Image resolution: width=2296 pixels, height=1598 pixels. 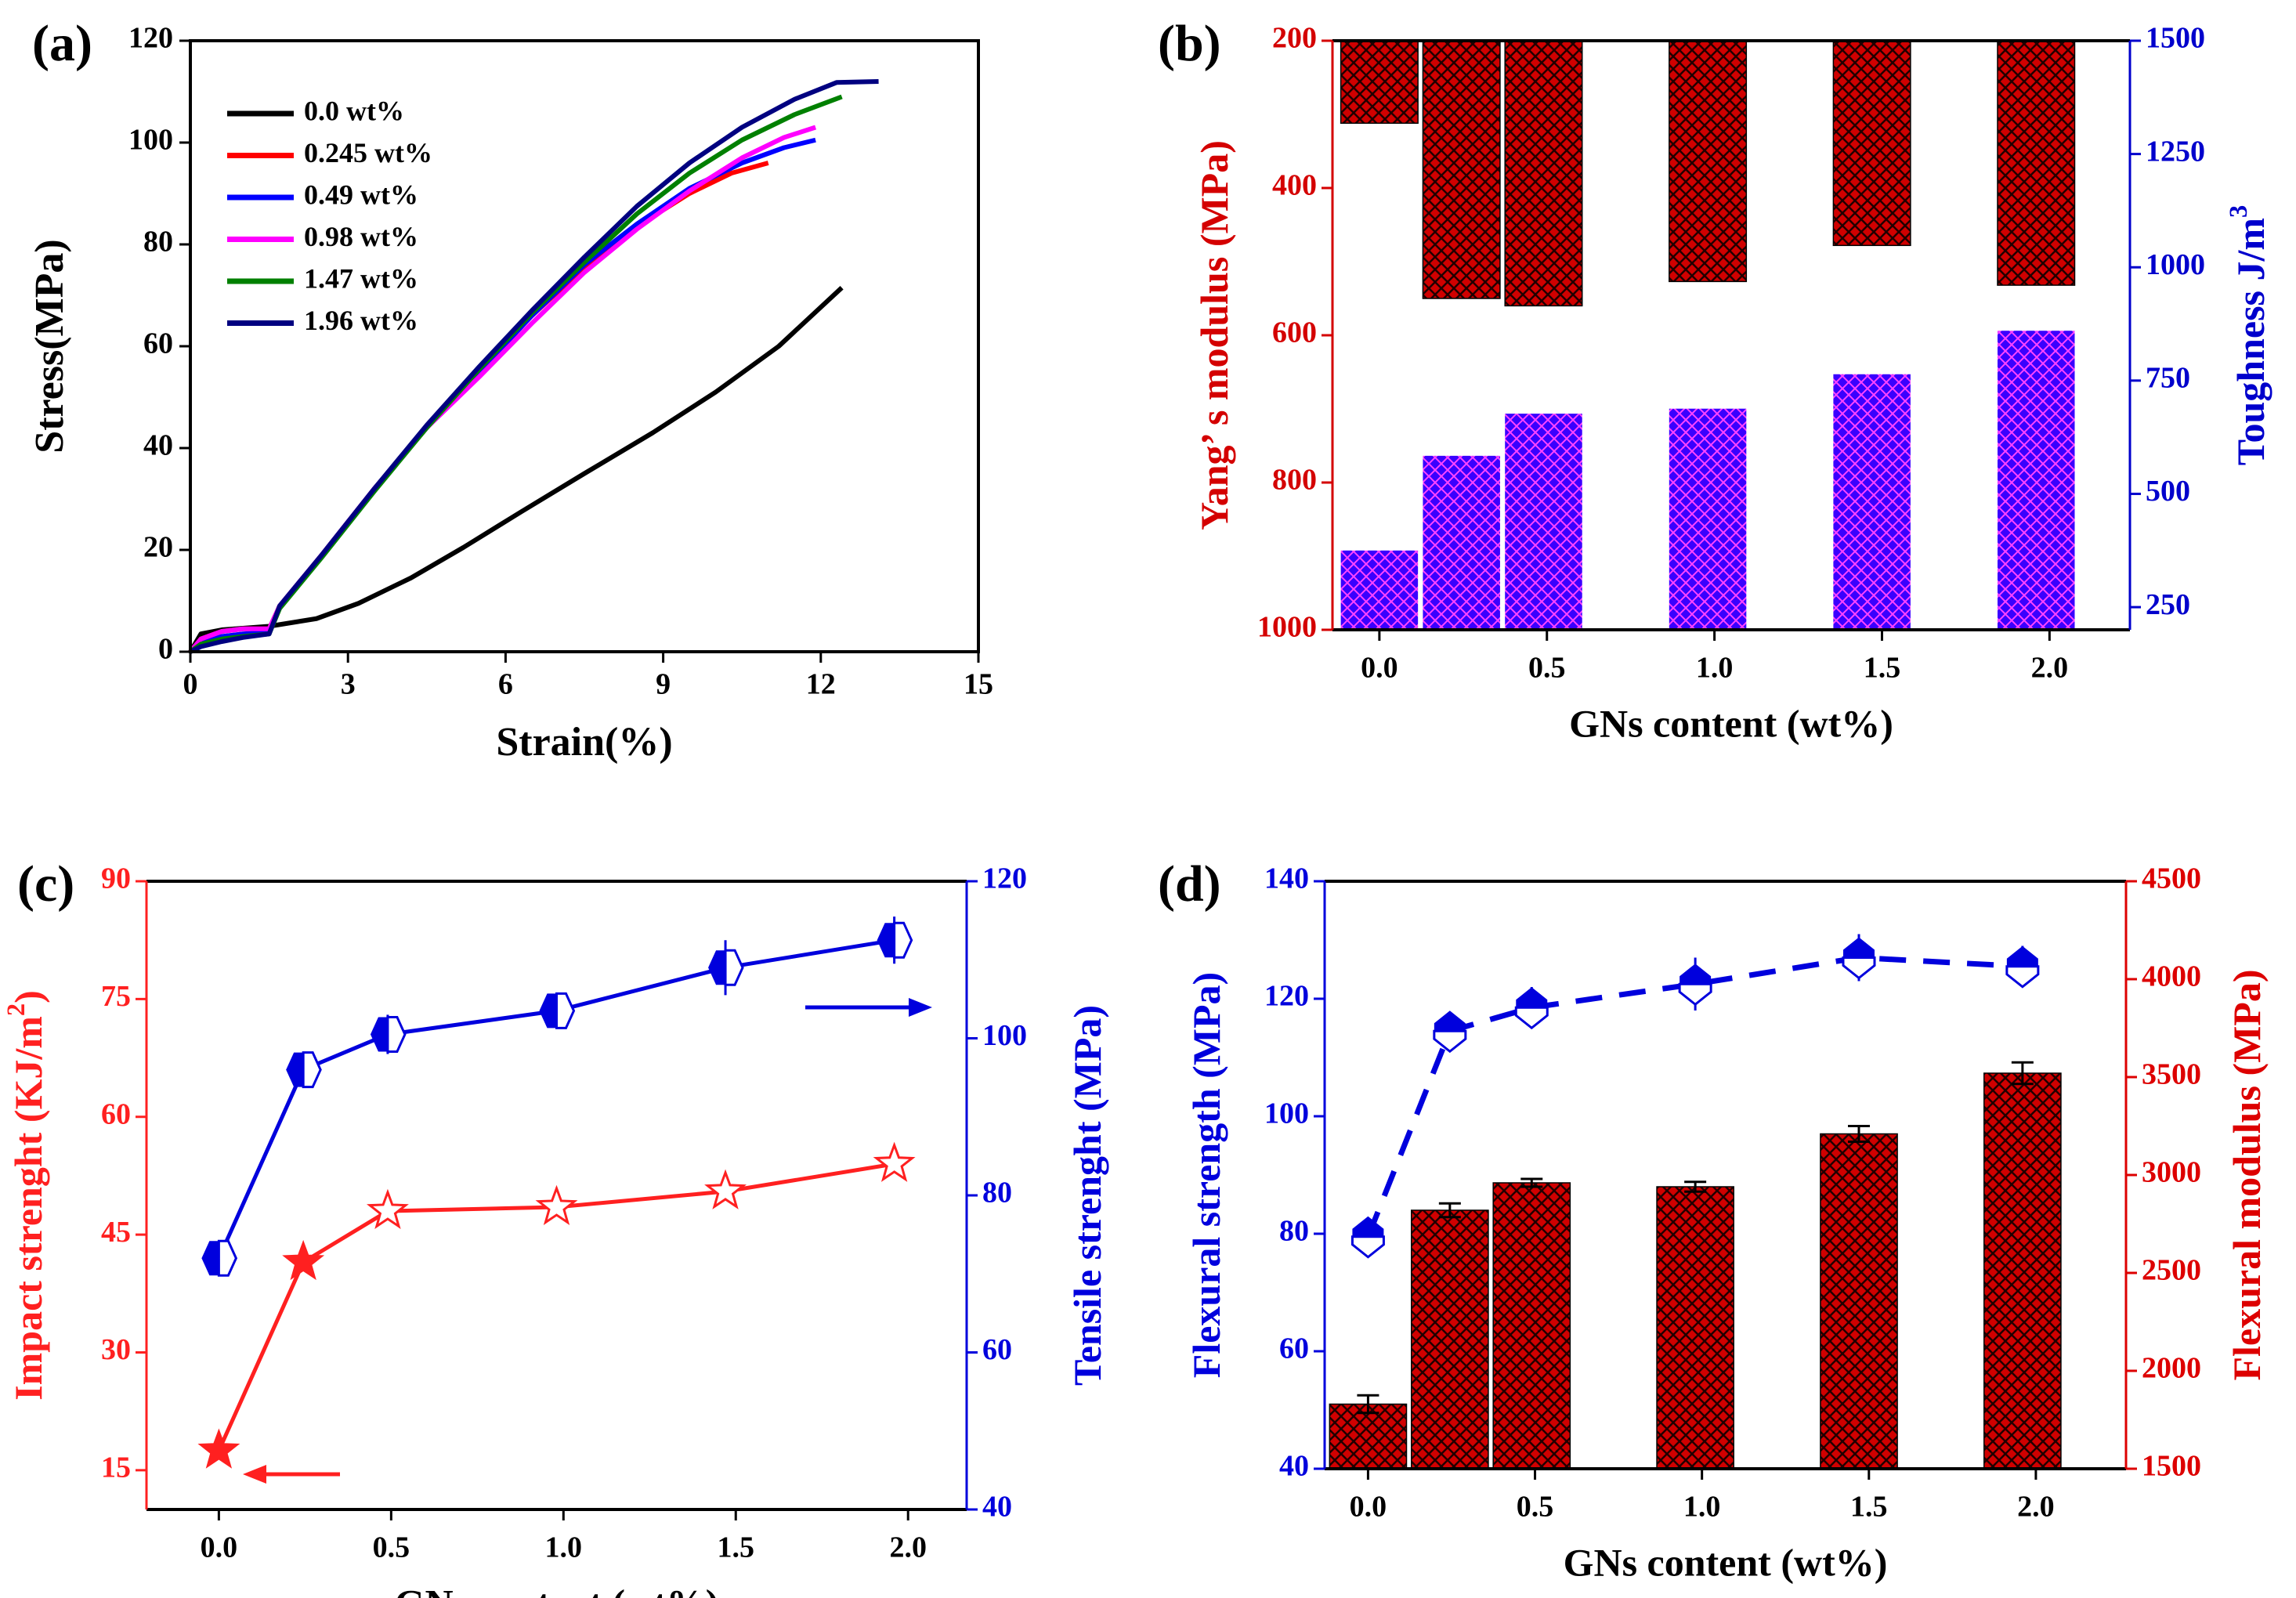 I want to click on right-y-axis-title-part: Tensile strenght (MPa), so click(x=1087, y=1195).